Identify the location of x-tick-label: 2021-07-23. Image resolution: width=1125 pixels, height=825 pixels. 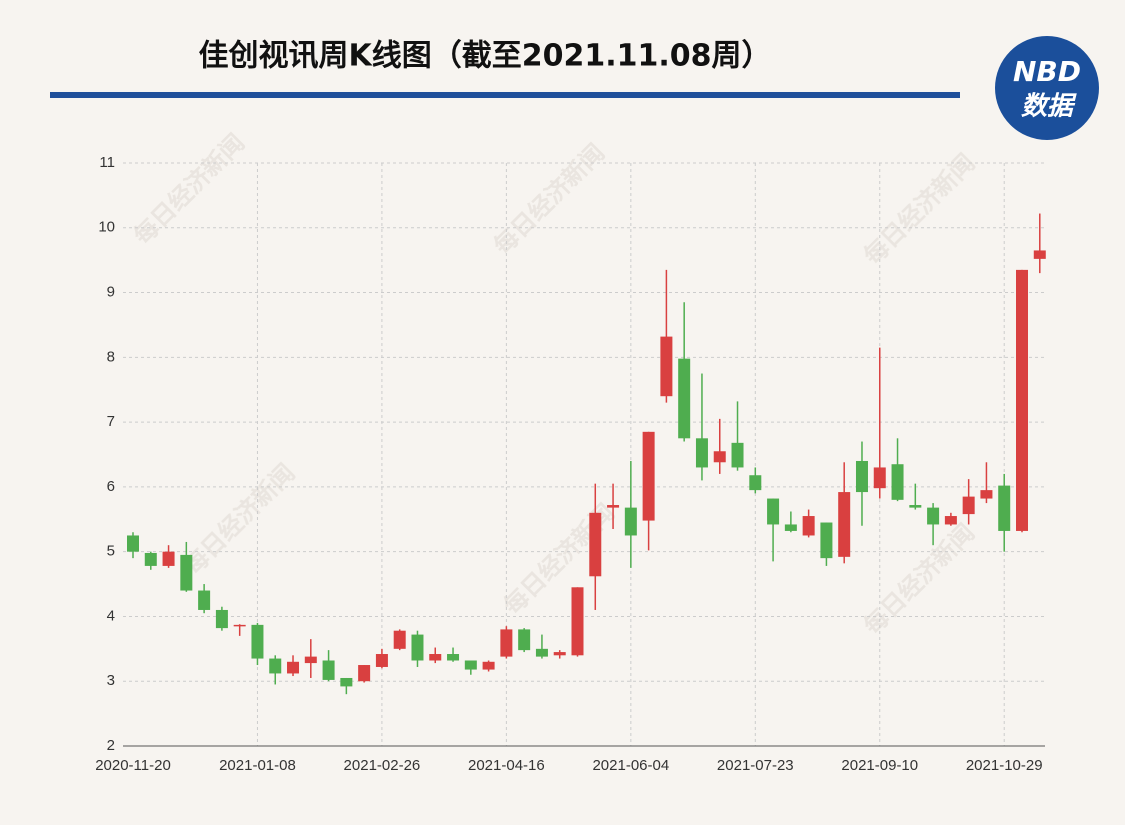
(755, 765).